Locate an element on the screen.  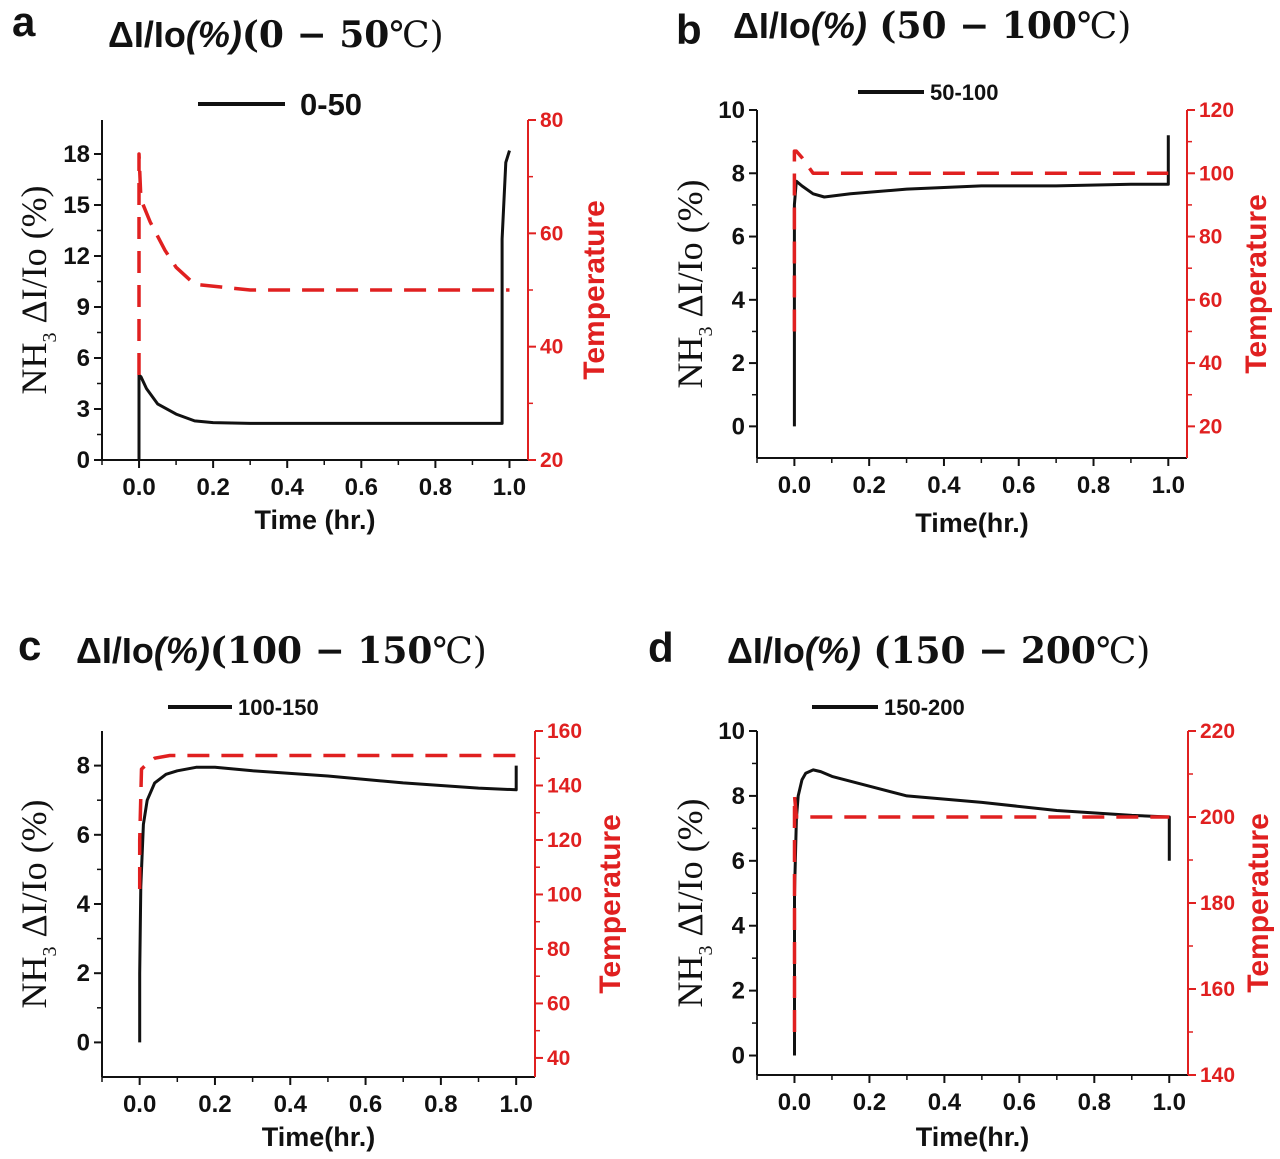
y-tick-label-left: 9 is located at coordinates (83, 307).